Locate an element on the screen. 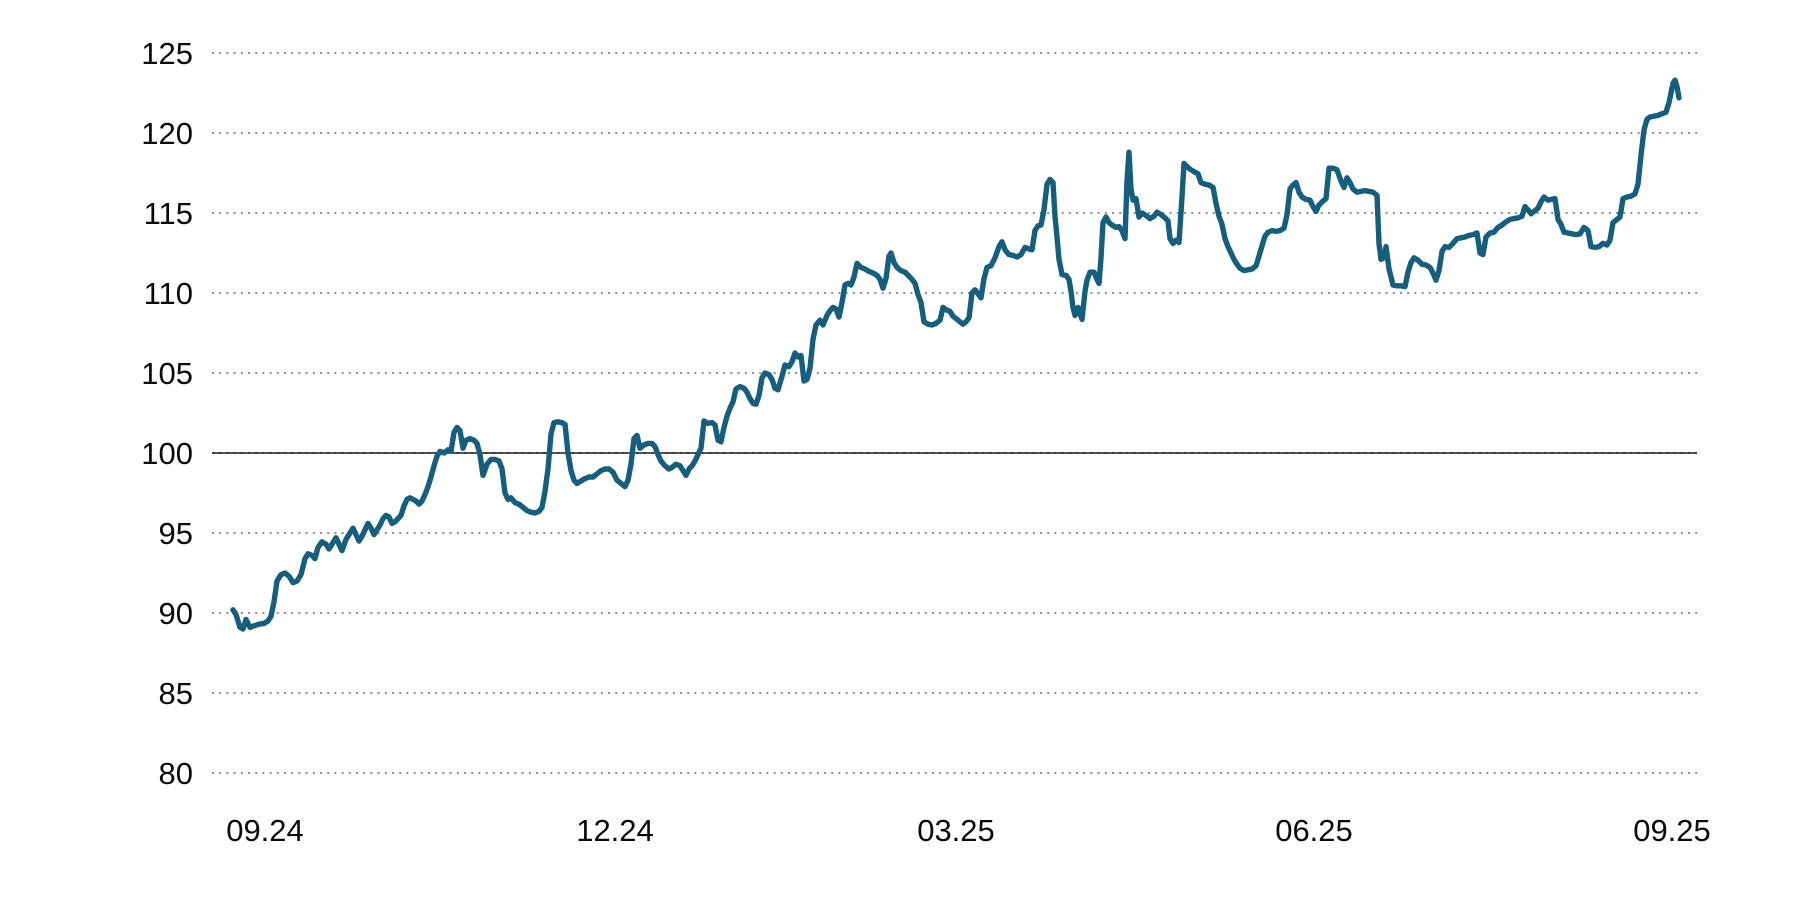  x-tick-label-09.25: 09.25 is located at coordinates (1672, 830).